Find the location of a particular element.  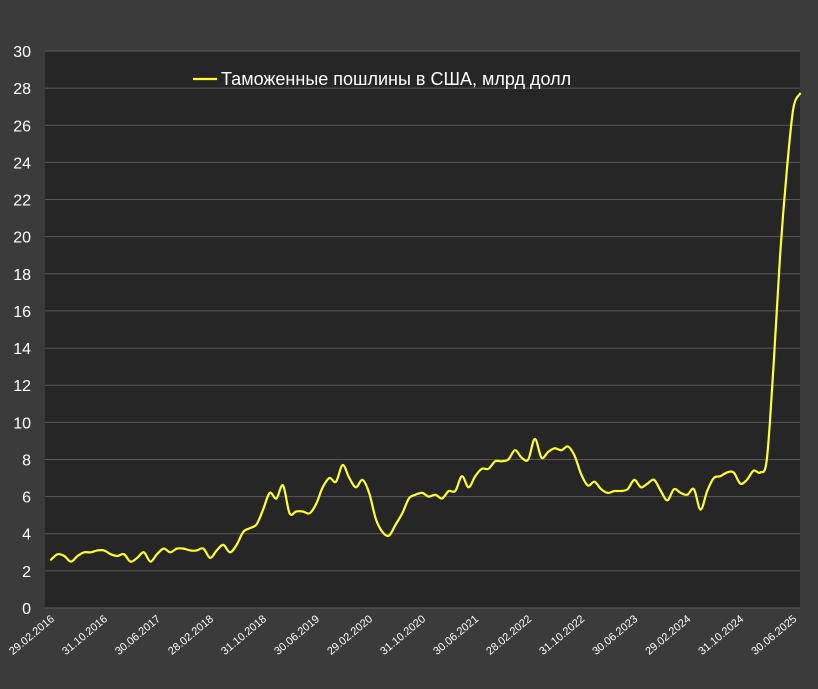

x-tick-label: 28.02.2018 is located at coordinates (191, 635).